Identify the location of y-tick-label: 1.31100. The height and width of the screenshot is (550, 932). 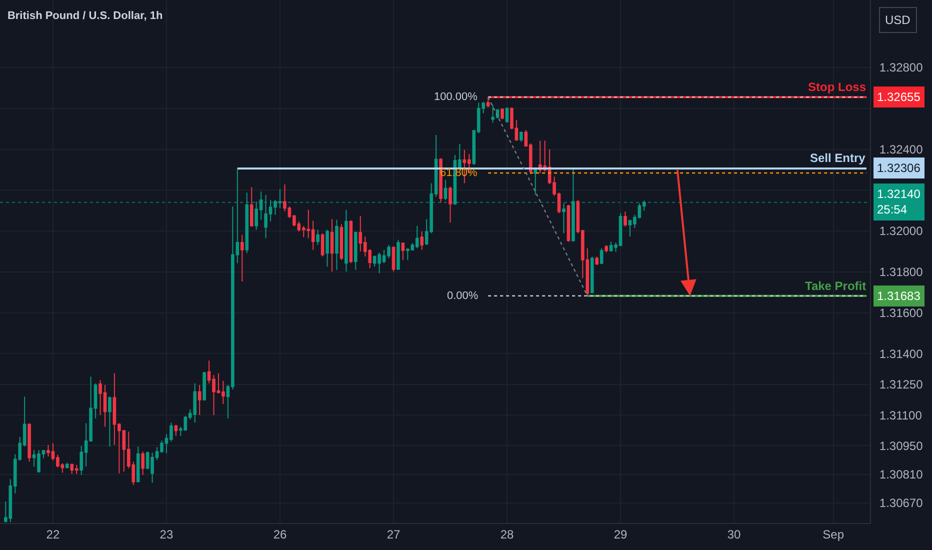
(900, 415).